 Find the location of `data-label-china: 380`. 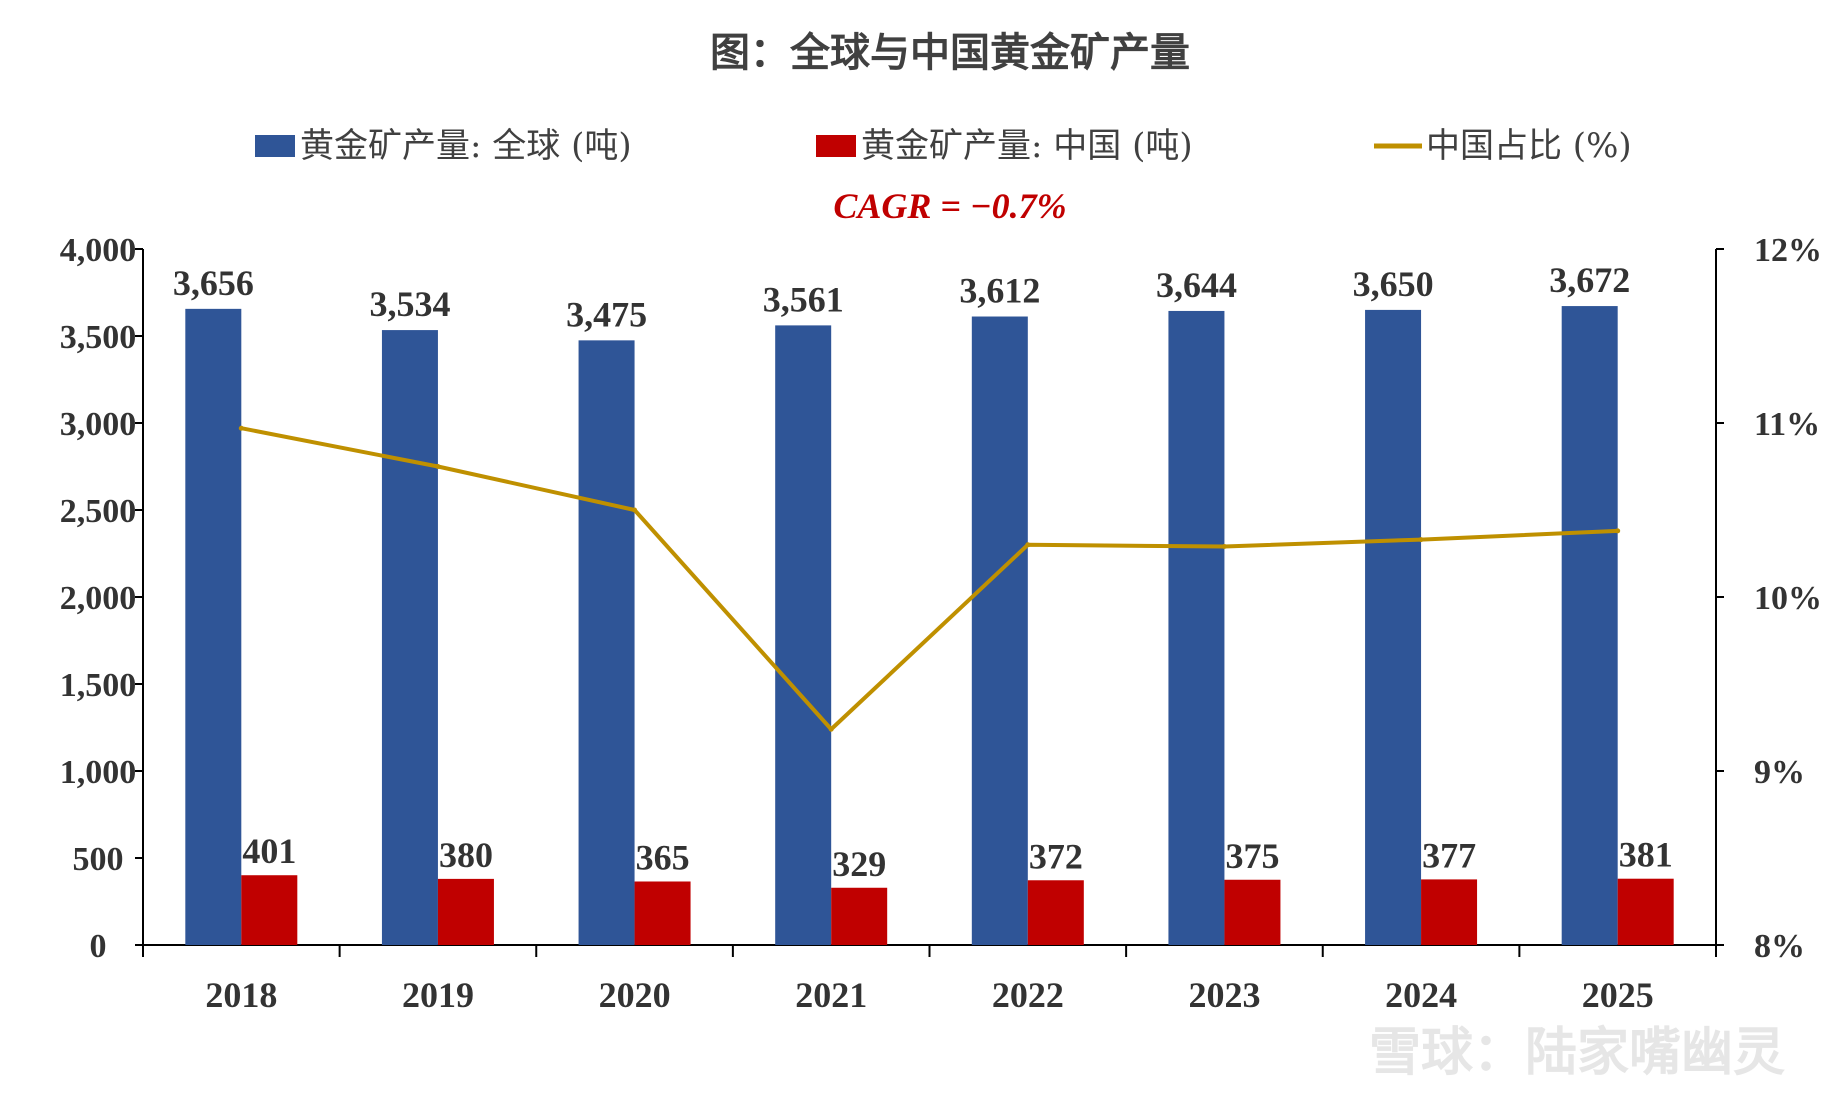

data-label-china: 380 is located at coordinates (466, 855).